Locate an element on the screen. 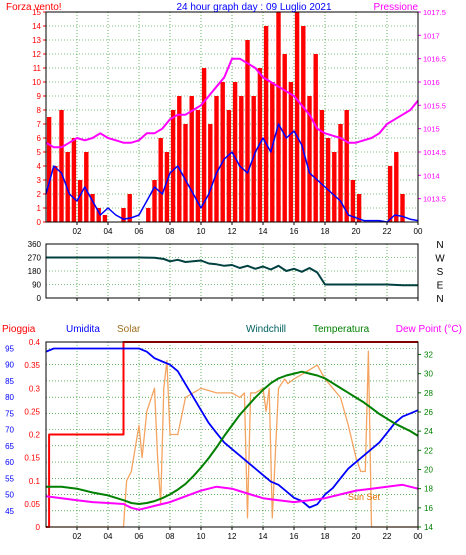 Image resolution: width=466 pixels, height=555 pixels. humidity-ytick-label: 65 is located at coordinates (9, 446).